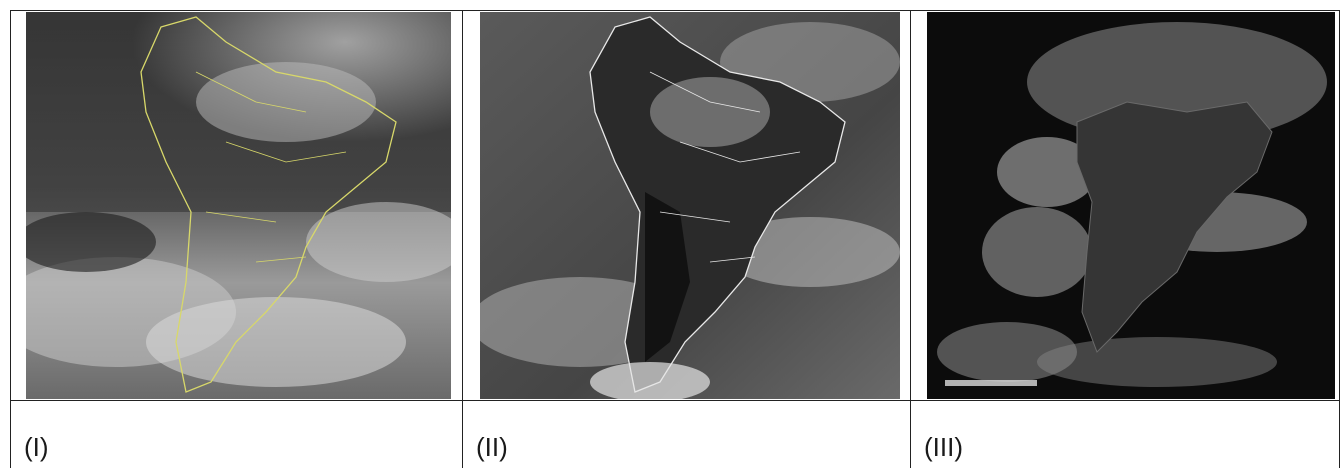 The width and height of the screenshot is (1343, 468). I want to click on caption-panel-2: (II), so click(492, 447).